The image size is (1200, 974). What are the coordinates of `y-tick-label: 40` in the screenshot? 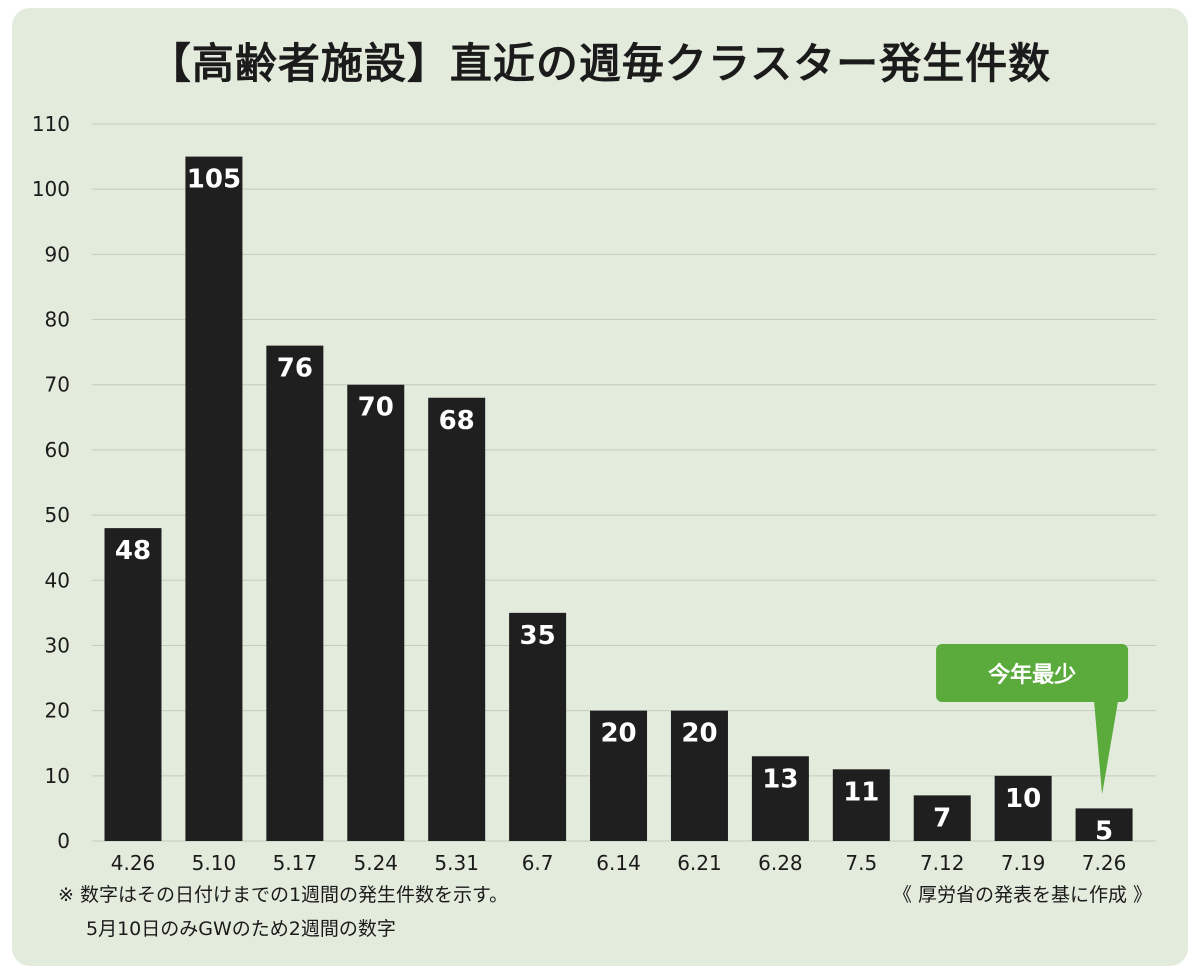 It's located at (57, 580).